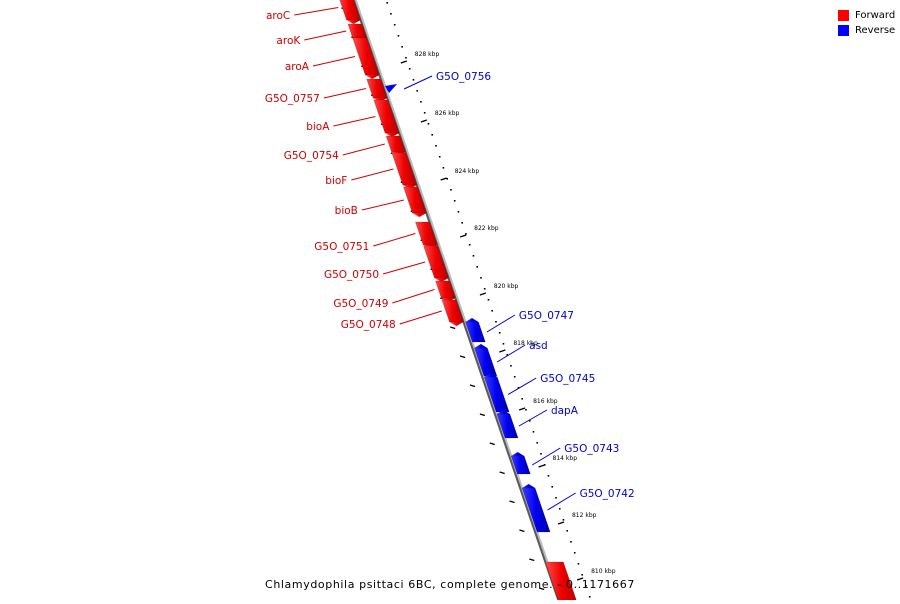 The image size is (900, 604). Describe the element at coordinates (561, 582) in the screenshot. I see `forward-gene-partial` at that location.